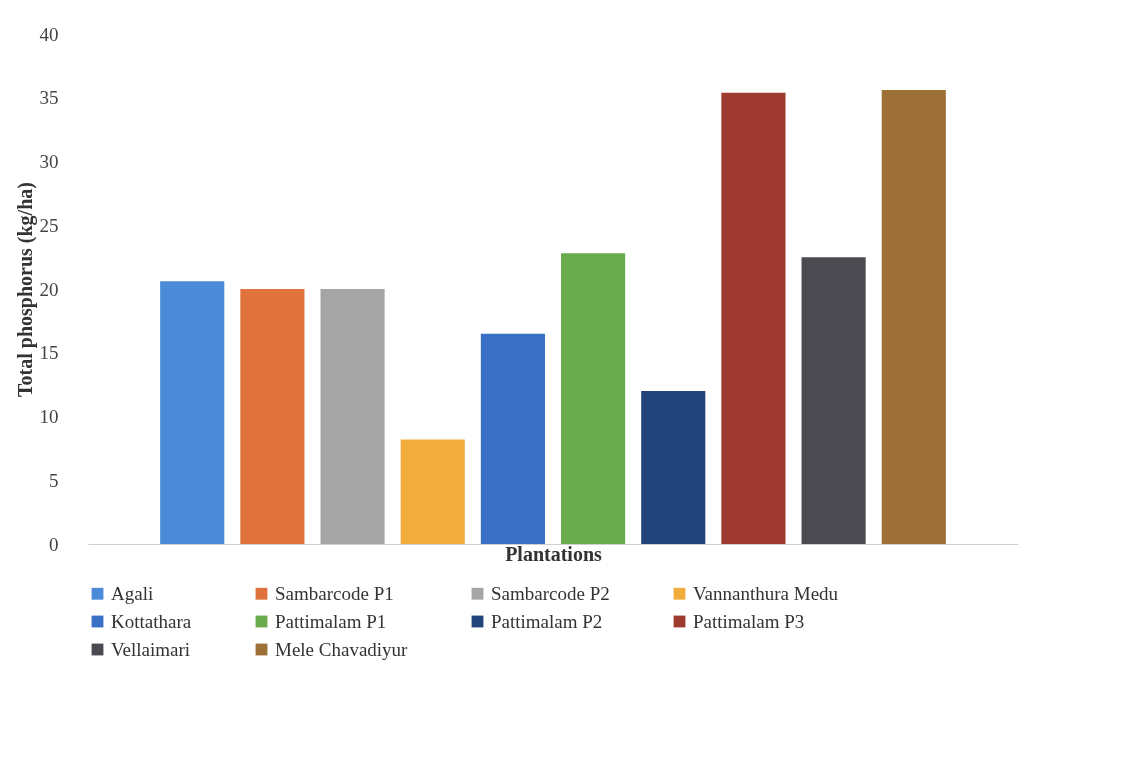 The width and height of the screenshot is (1143, 762). I want to click on y-tick-label: 10, so click(49, 416).